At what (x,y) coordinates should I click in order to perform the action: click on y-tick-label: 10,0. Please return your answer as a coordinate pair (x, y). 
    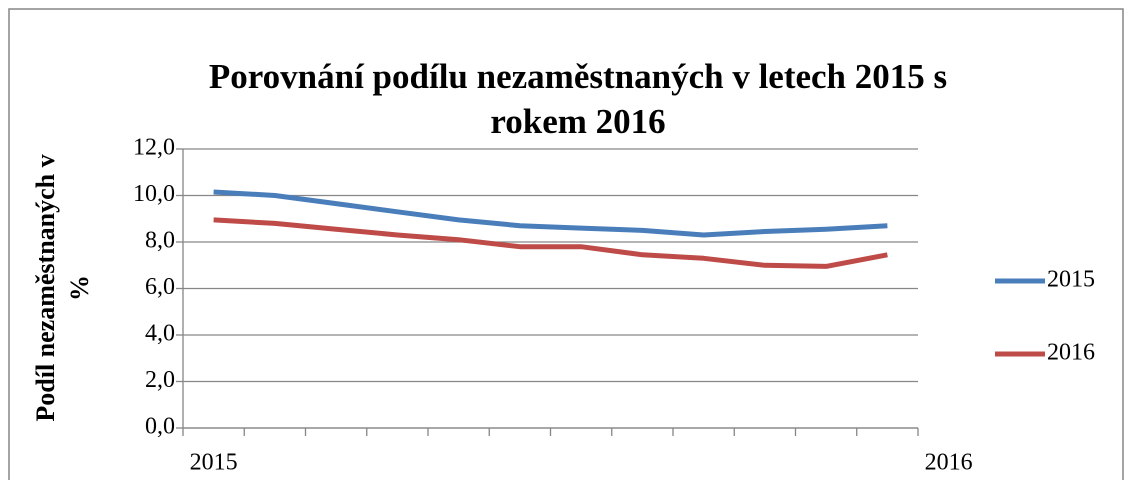
    Looking at the image, I should click on (154, 194).